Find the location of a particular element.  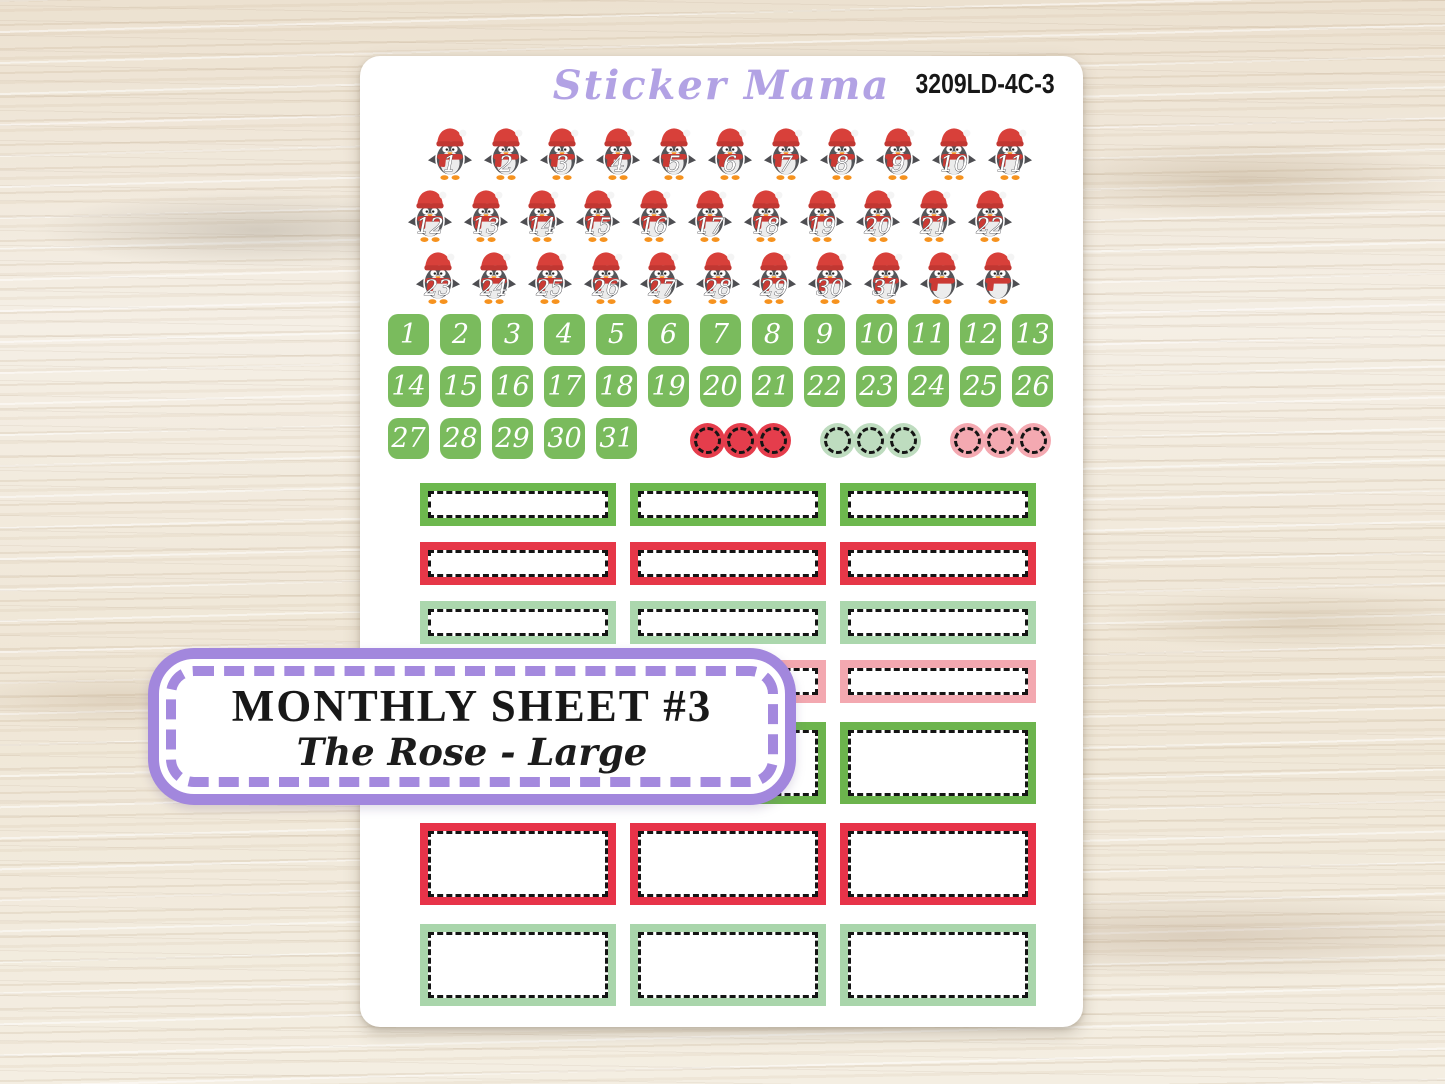

penguin-santa-hat-icon: 22 is located at coordinates (989, 216).